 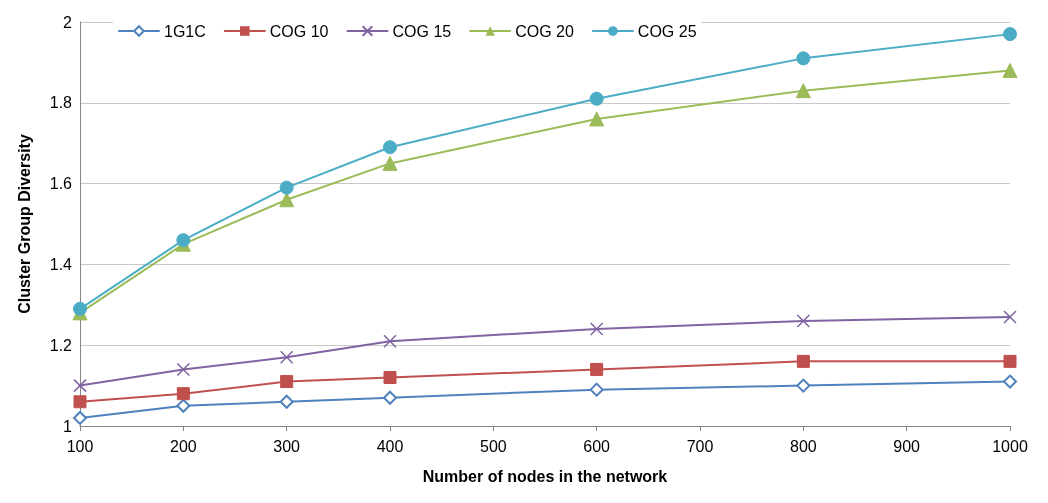 I want to click on legend-label: 1G1C, so click(x=185, y=31).